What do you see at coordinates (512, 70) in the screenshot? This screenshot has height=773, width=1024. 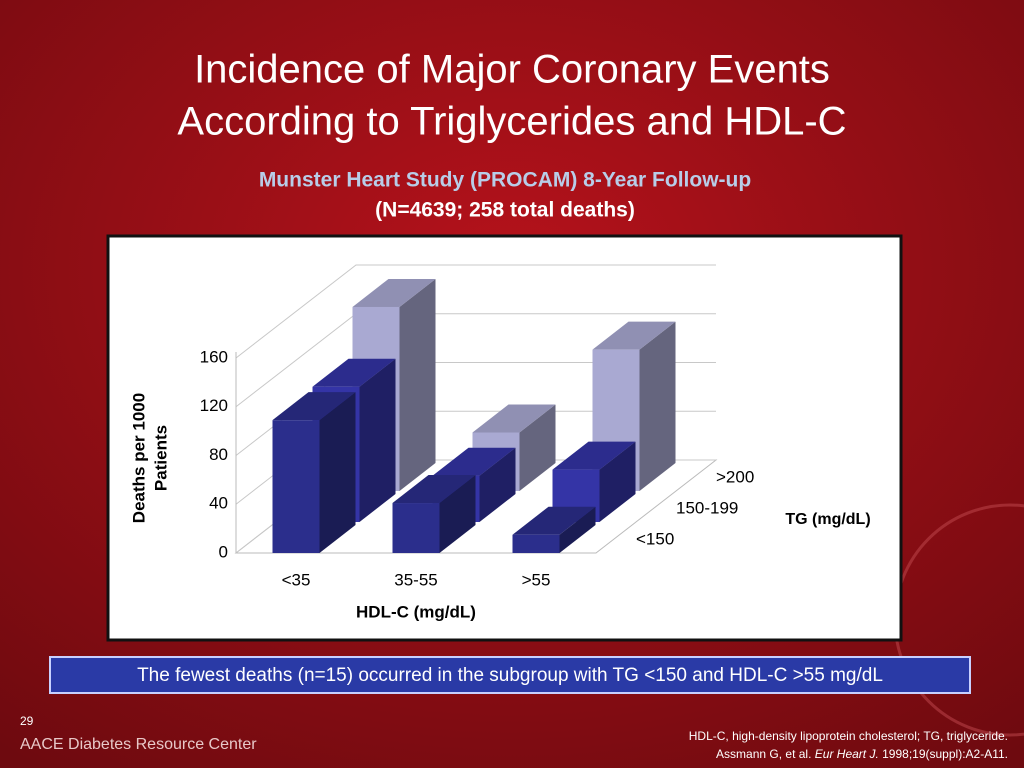 I see `title: Incidence of Major Coronary Events` at bounding box center [512, 70].